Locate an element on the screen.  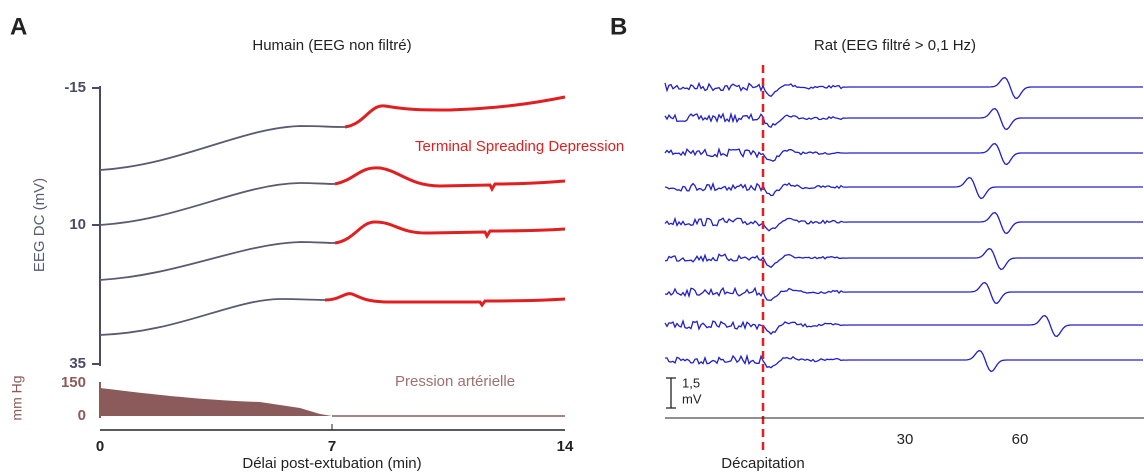
x-tick-label: 0 is located at coordinates (100, 446).